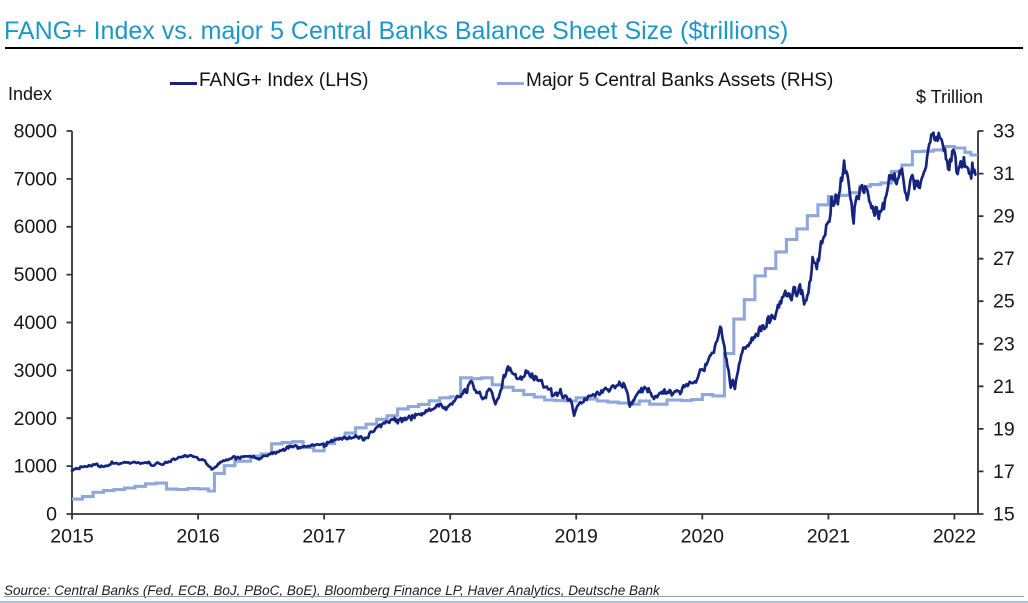 The height and width of the screenshot is (603, 1028). I want to click on svg-text: 2000, so click(36, 419).